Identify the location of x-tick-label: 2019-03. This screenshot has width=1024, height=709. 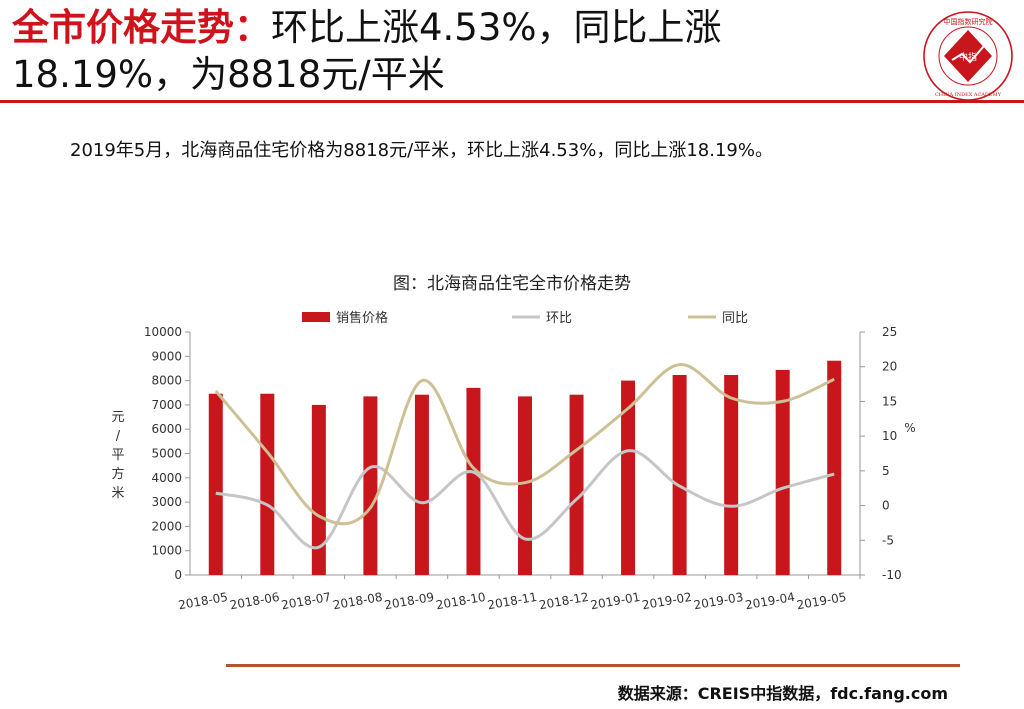
(719, 601).